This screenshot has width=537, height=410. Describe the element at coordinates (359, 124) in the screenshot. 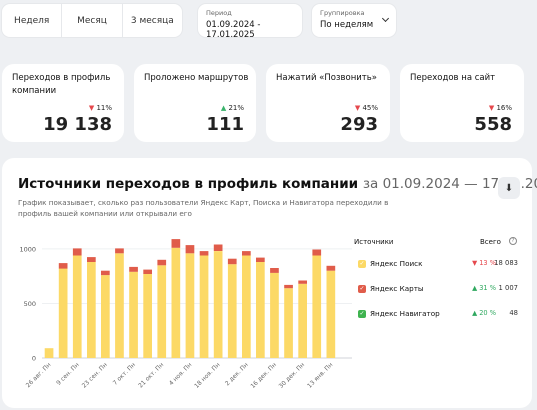

I see `kpi-value: 293` at that location.